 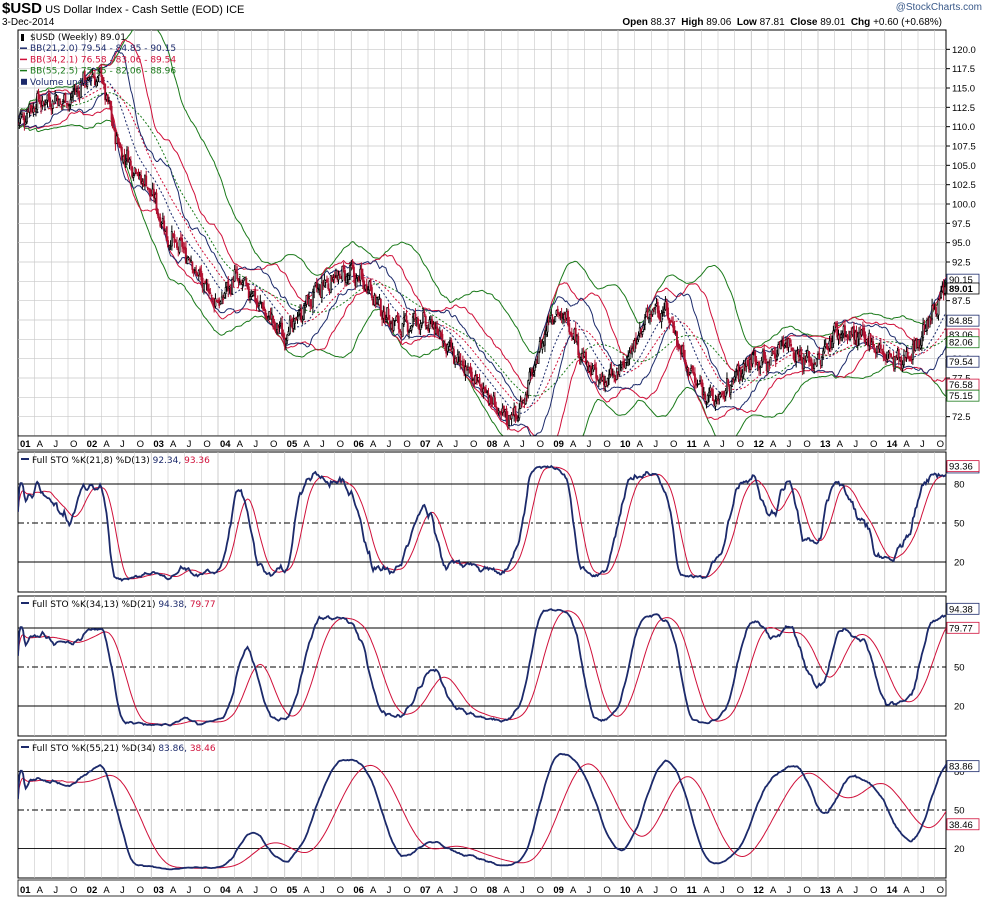 What do you see at coordinates (964, 205) in the screenshot?
I see `y-tick-label: 100.0` at bounding box center [964, 205].